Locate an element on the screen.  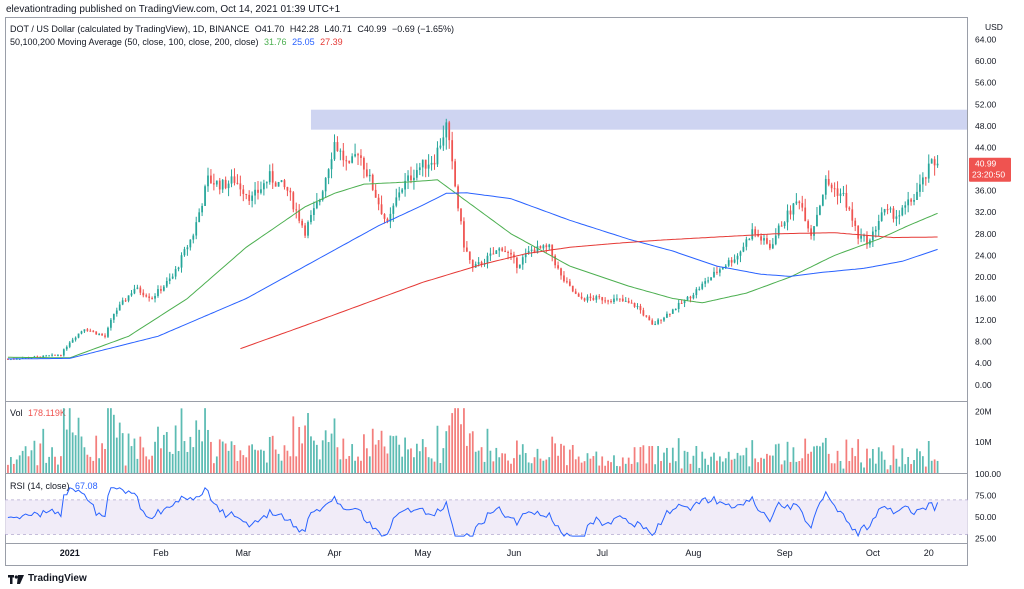
price-tick-label: 20.00 is located at coordinates (986, 277).